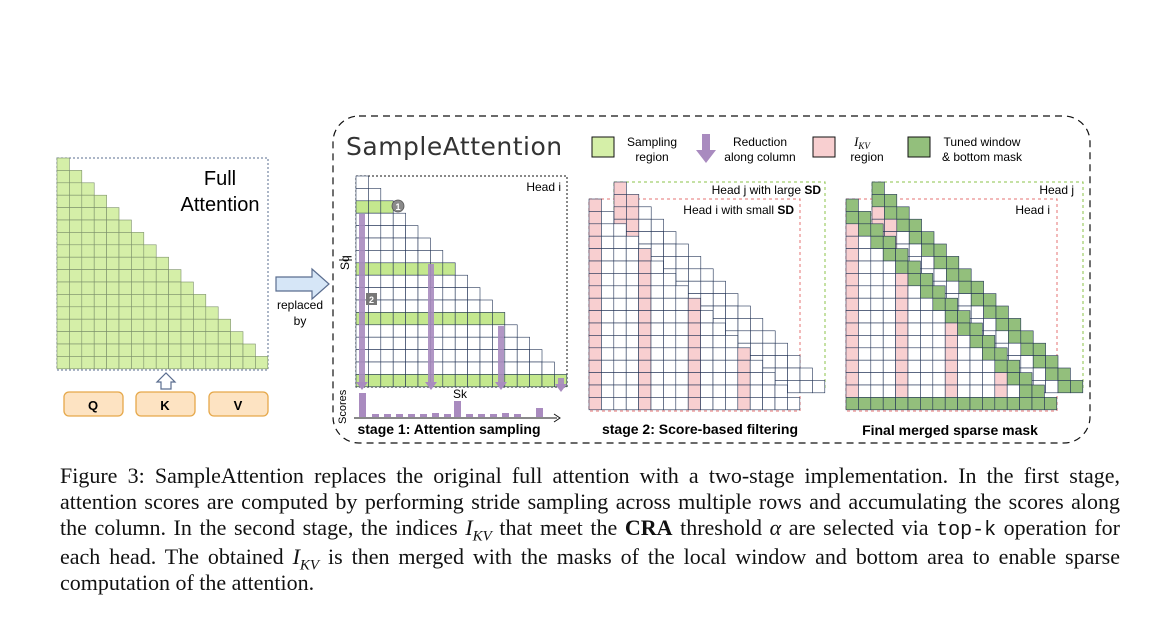  I want to click on stage3-head-i-label: Head i, so click(1032, 210).